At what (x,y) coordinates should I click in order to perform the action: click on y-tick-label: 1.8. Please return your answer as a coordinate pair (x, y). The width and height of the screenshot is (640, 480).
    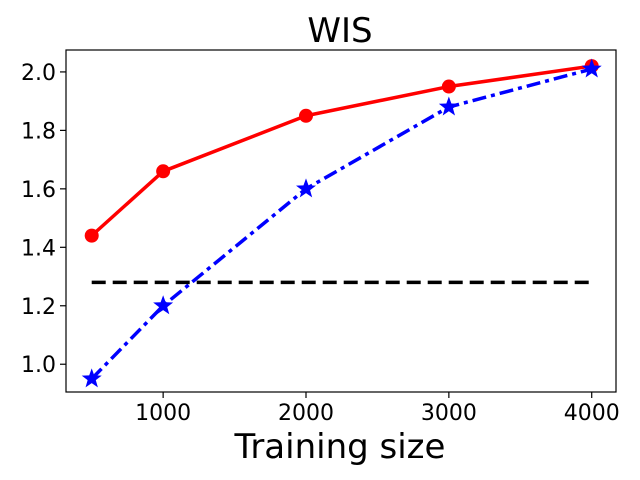
    Looking at the image, I should click on (38, 131).